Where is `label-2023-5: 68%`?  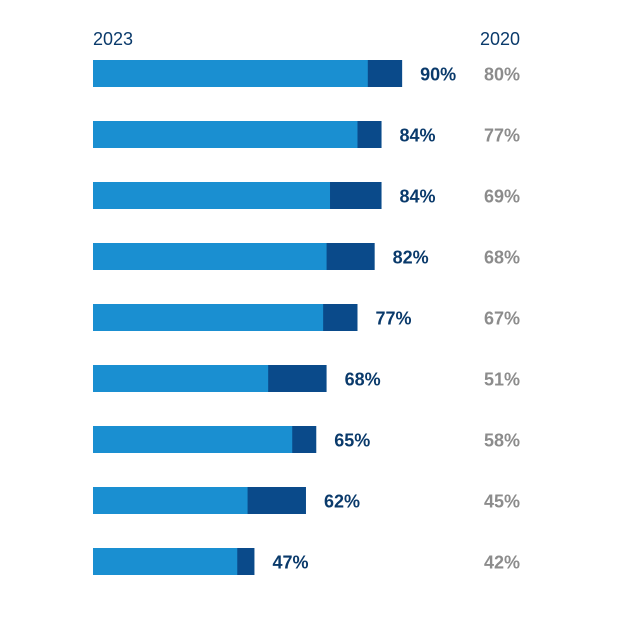
label-2023-5: 68% is located at coordinates (363, 380).